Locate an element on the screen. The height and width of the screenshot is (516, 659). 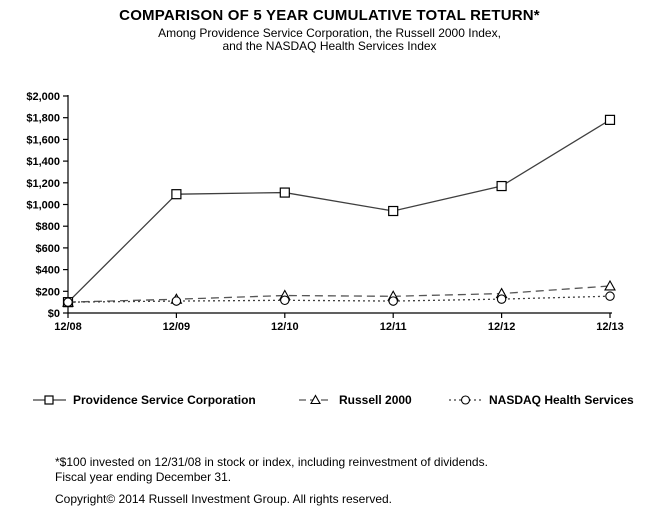
y-tick-label: $1,000 is located at coordinates (43, 206).